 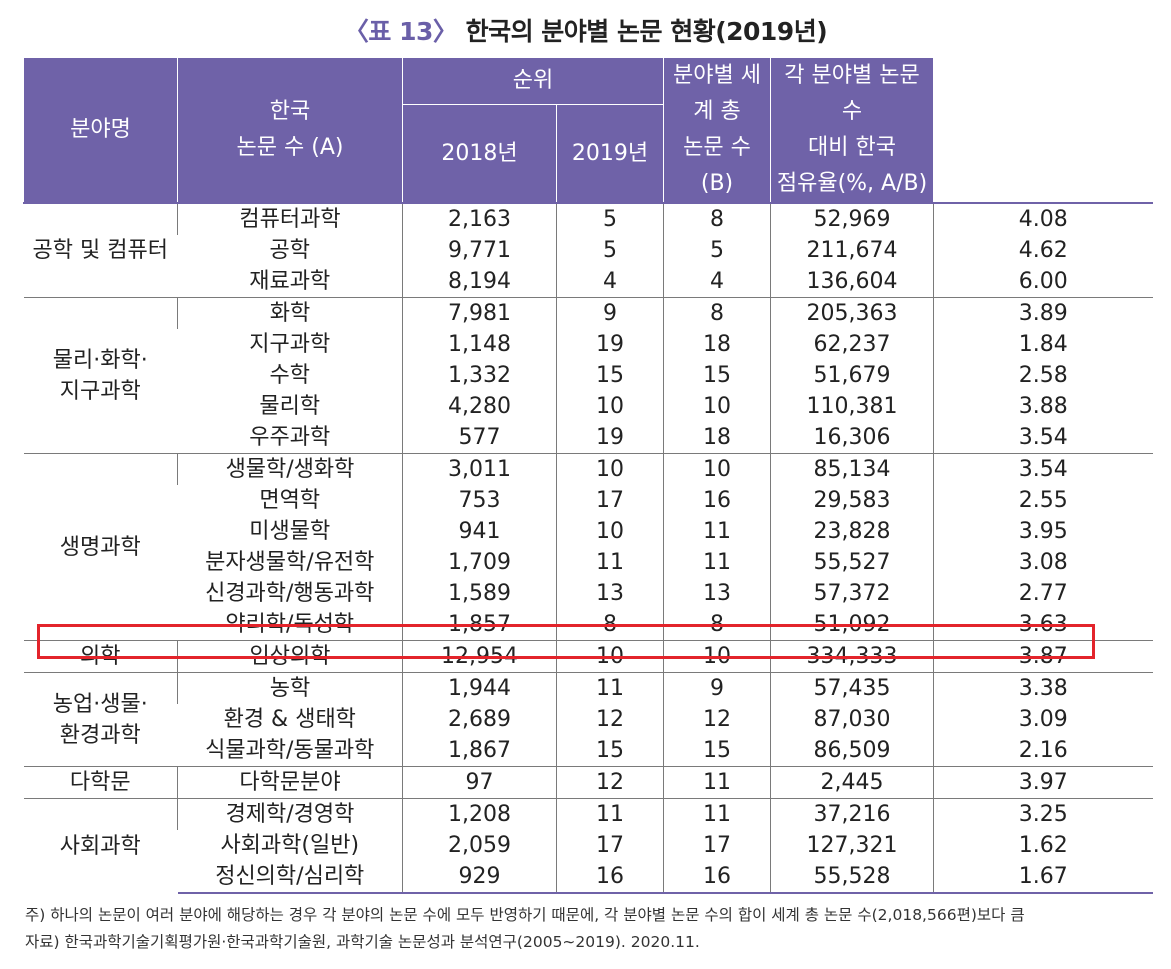 What do you see at coordinates (588, 656) in the screenshot?
I see `table-row: 의학 임상의학 12,954 10 10 334,333 3.87` at bounding box center [588, 656].